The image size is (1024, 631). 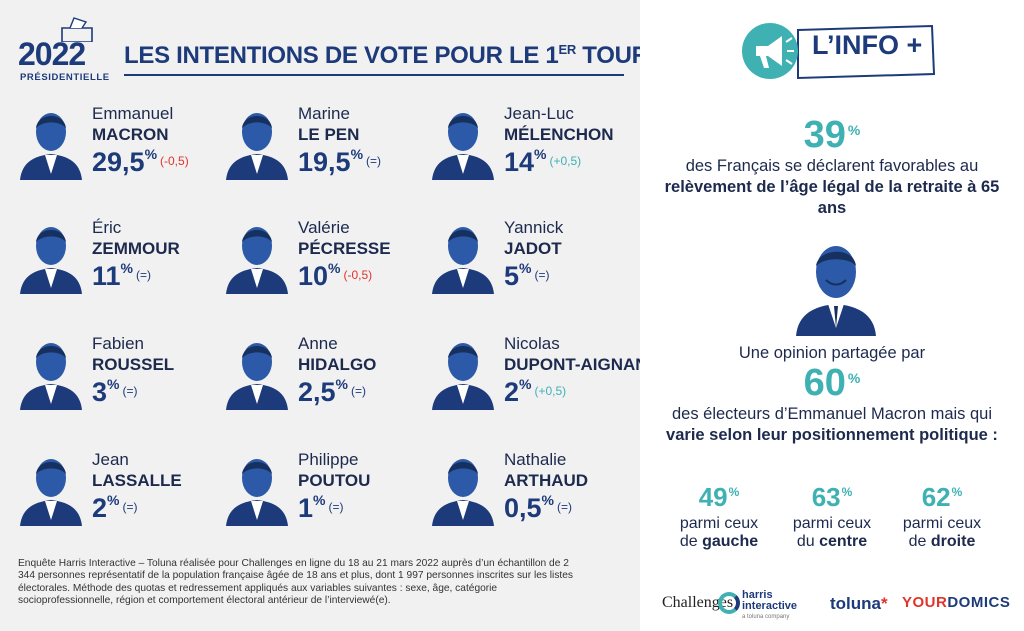 I want to click on candidate-first-name: Nicolas, so click(x=532, y=343).